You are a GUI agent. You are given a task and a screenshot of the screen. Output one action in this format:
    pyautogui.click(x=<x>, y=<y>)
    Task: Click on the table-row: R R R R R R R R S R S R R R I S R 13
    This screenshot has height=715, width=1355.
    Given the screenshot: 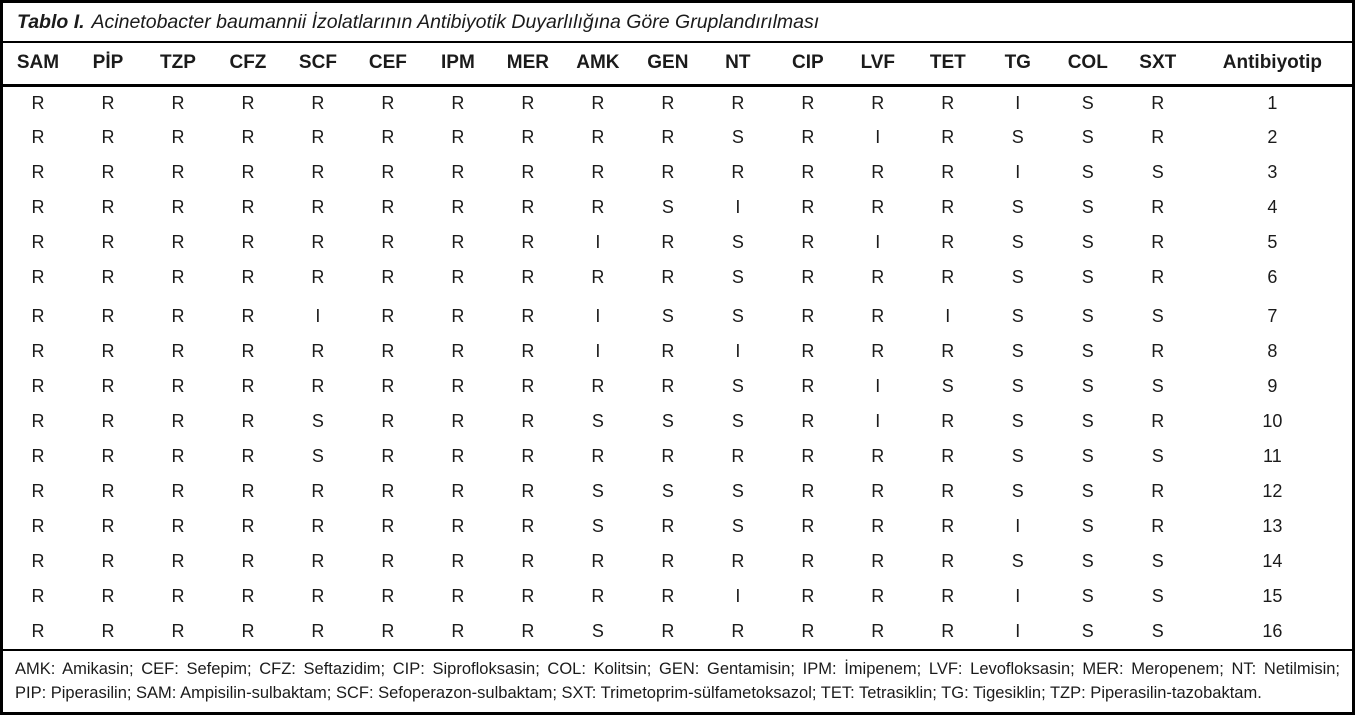 What is the action you would take?
    pyautogui.click(x=677, y=526)
    